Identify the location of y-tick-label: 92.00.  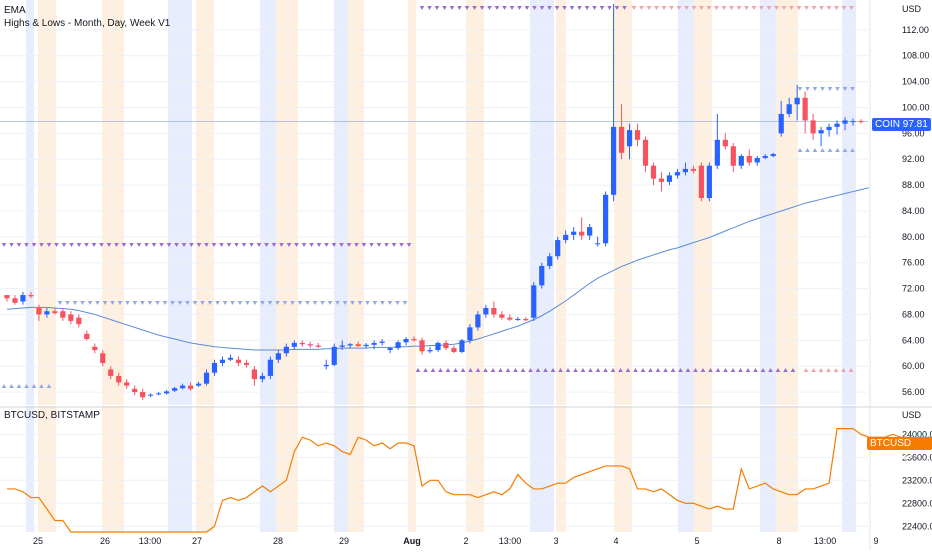
(913, 159).